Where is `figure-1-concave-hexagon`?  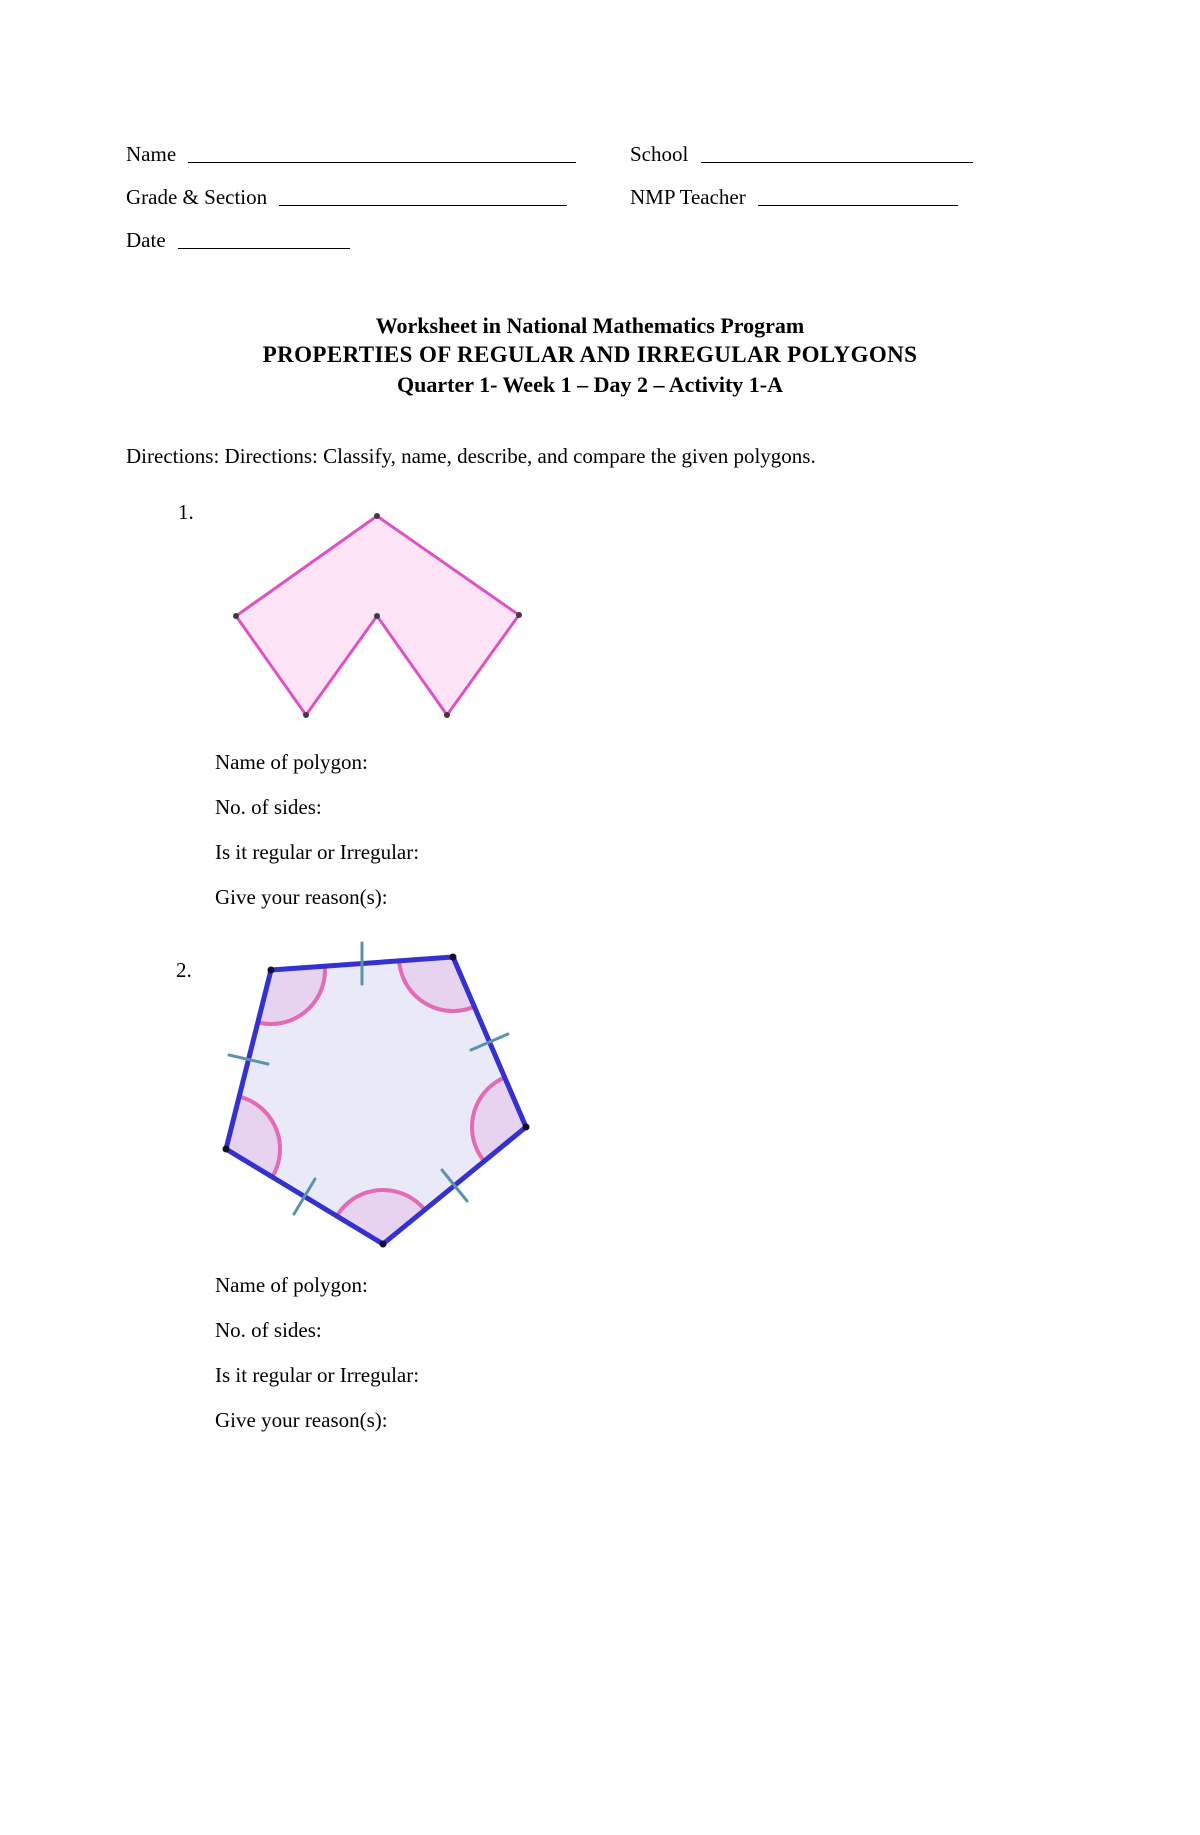
figure-1-concave-hexagon is located at coordinates (377, 615).